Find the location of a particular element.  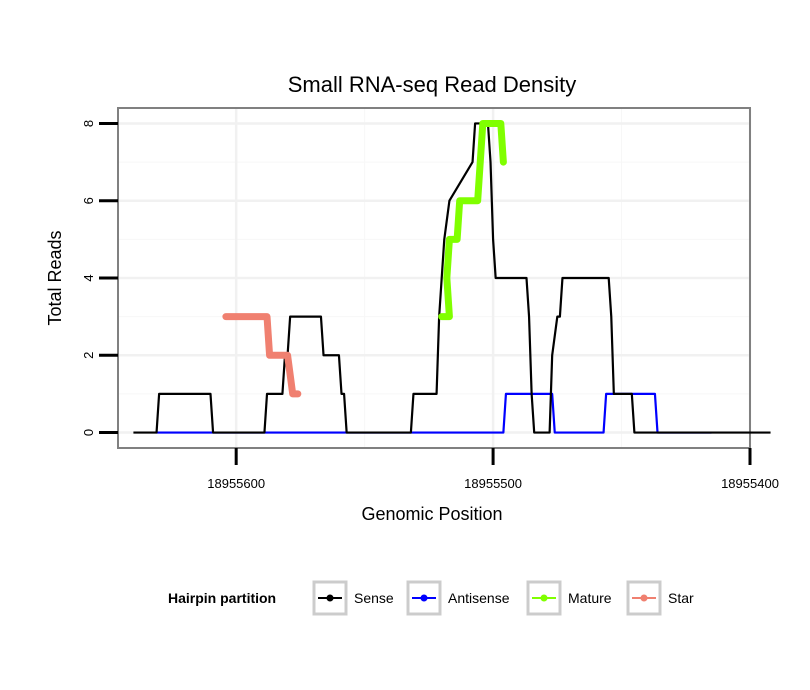

series-marks-mature is located at coordinates (472, 220).